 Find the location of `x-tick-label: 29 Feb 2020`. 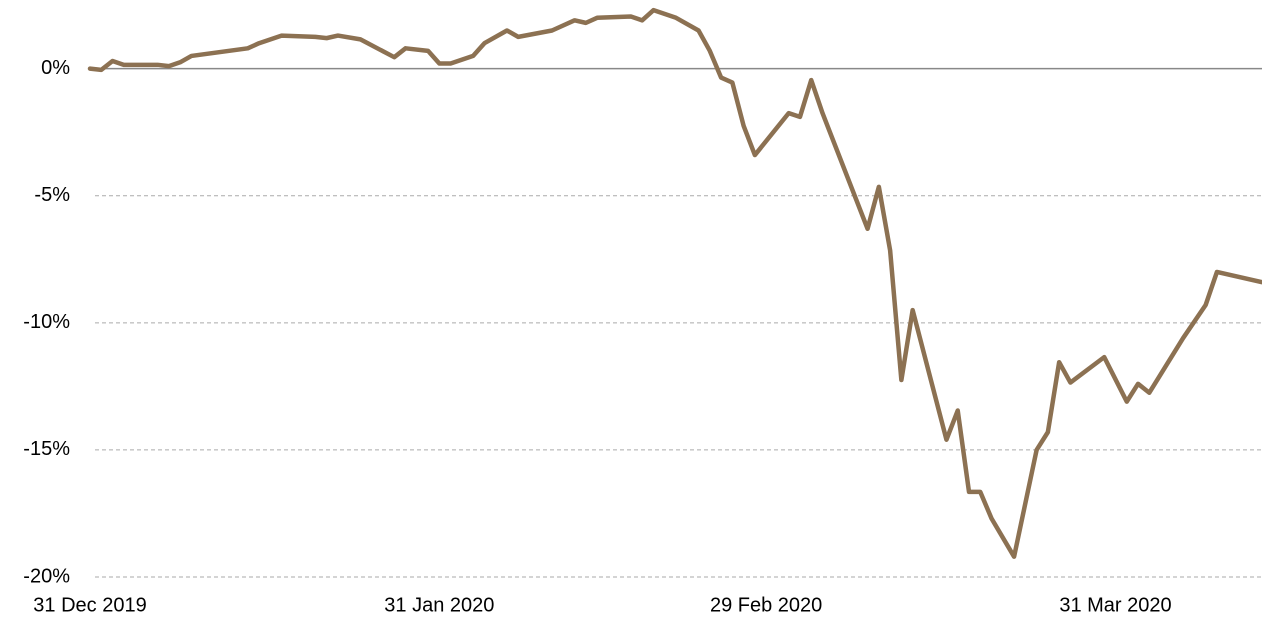

x-tick-label: 29 Feb 2020 is located at coordinates (766, 605).